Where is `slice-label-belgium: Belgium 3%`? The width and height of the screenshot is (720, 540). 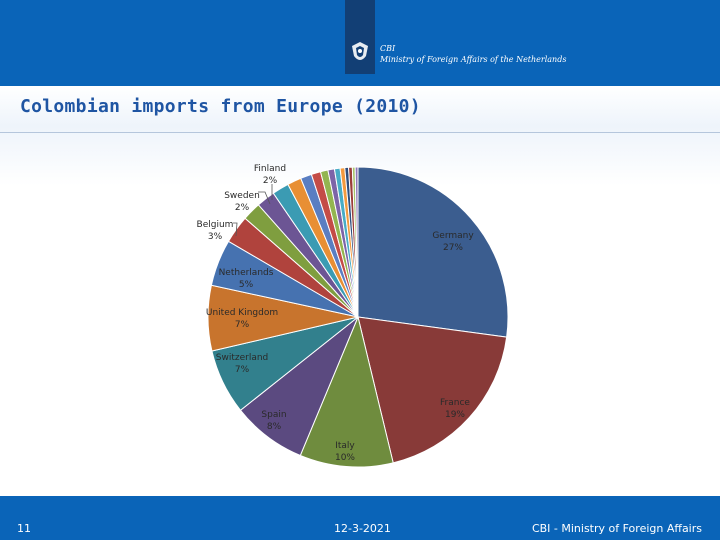
slice-label-belgium: Belgium 3% is located at coordinates (215, 231).